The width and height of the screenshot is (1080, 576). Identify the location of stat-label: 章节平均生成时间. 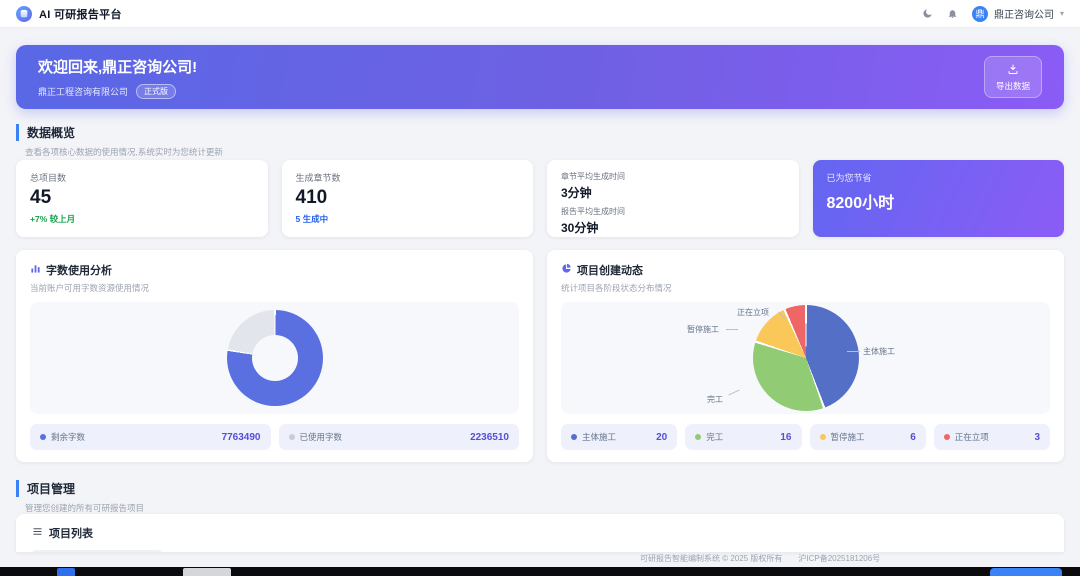
(593, 176).